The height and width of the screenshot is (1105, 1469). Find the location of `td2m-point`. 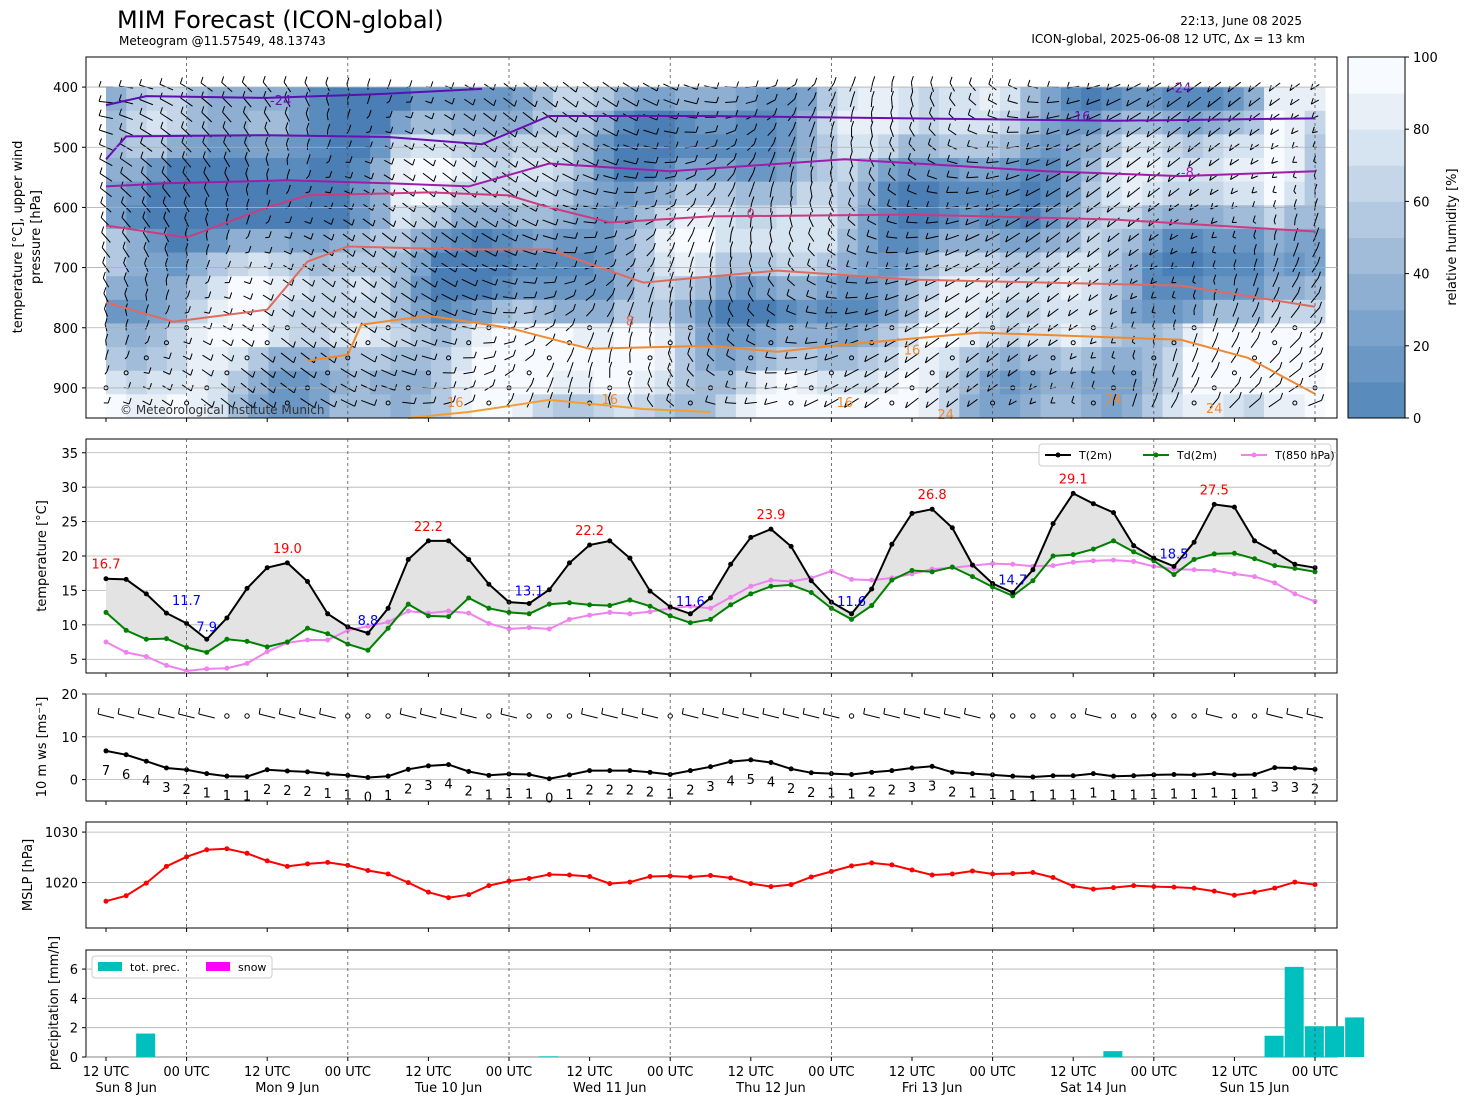

td2m-point is located at coordinates (952, 567).